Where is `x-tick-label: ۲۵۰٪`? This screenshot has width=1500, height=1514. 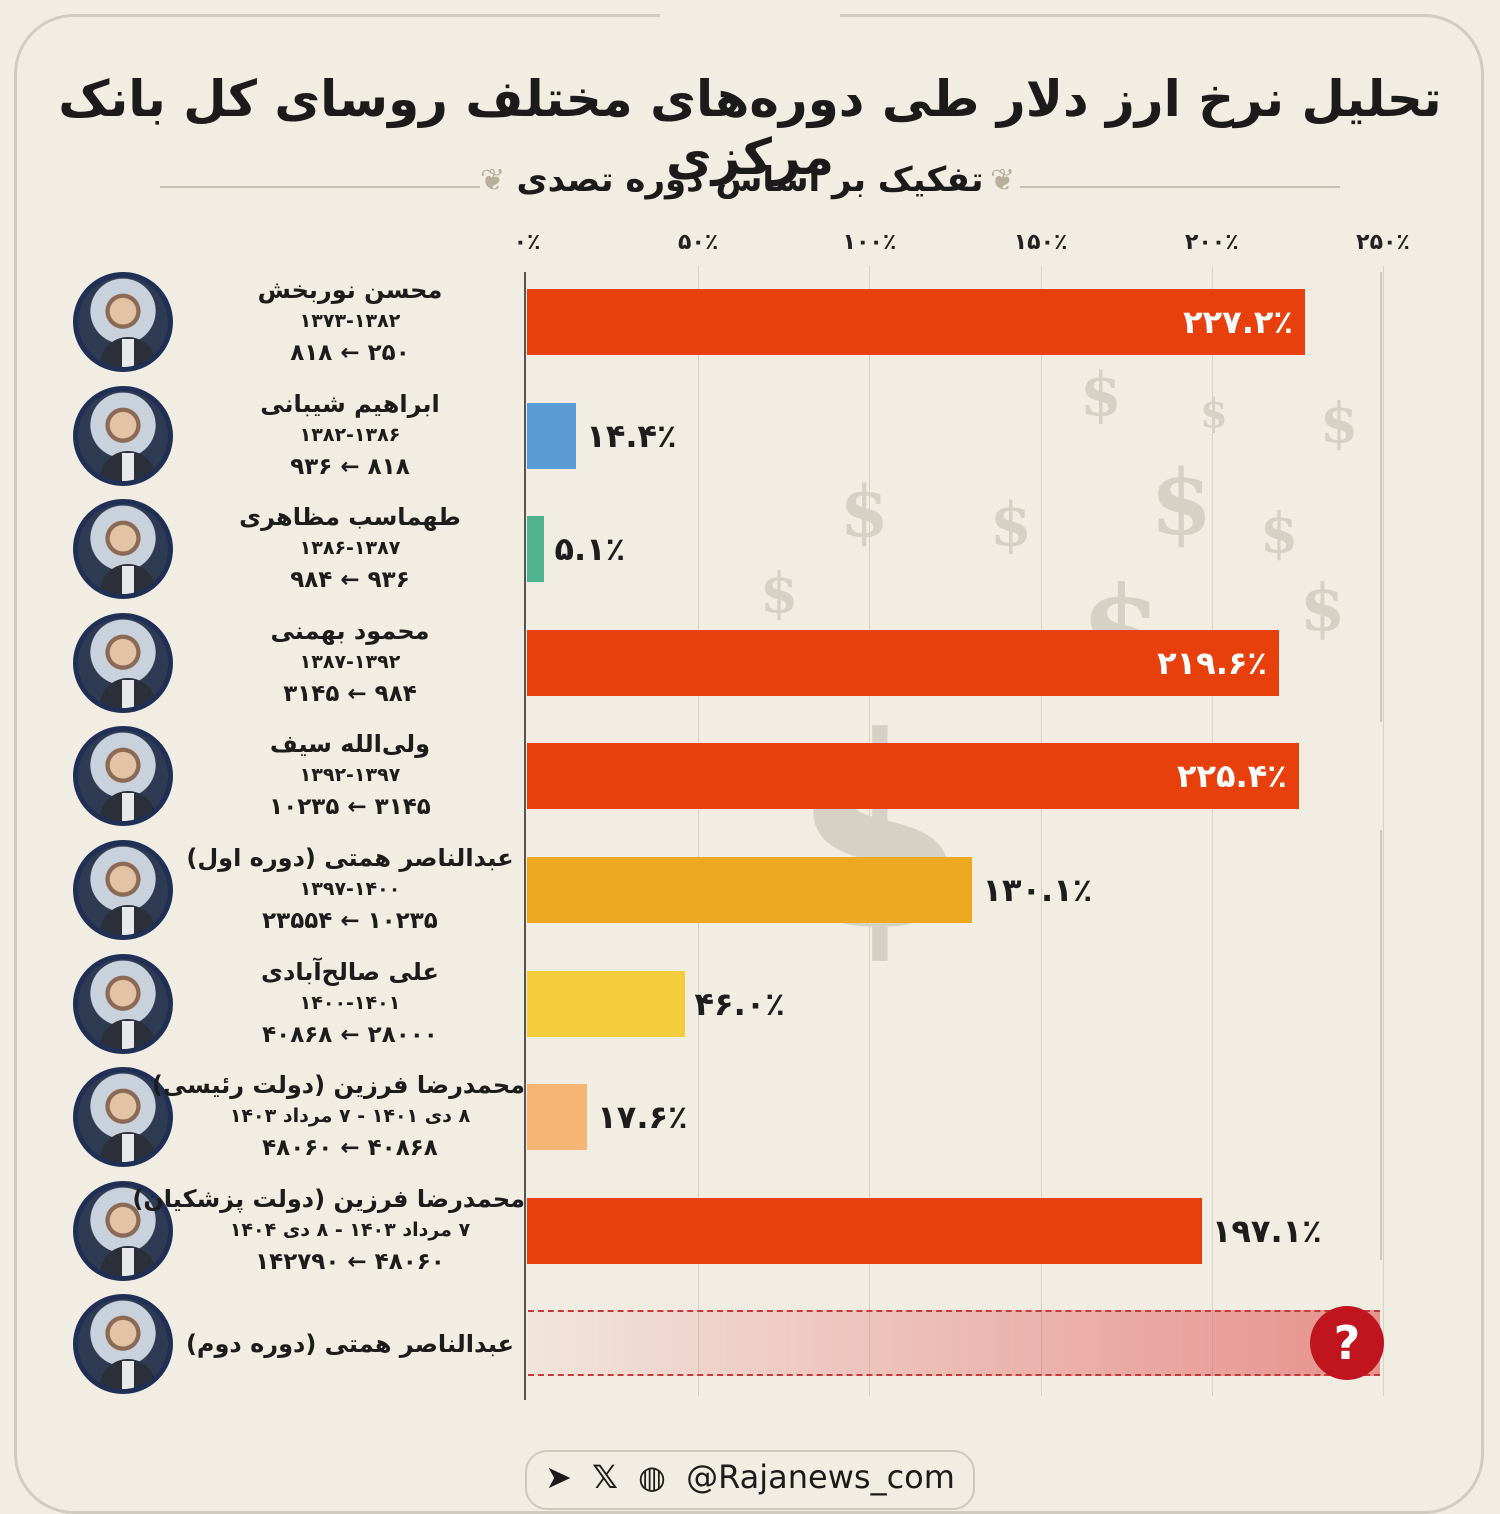 x-tick-label: ۲۵۰٪ is located at coordinates (1383, 242).